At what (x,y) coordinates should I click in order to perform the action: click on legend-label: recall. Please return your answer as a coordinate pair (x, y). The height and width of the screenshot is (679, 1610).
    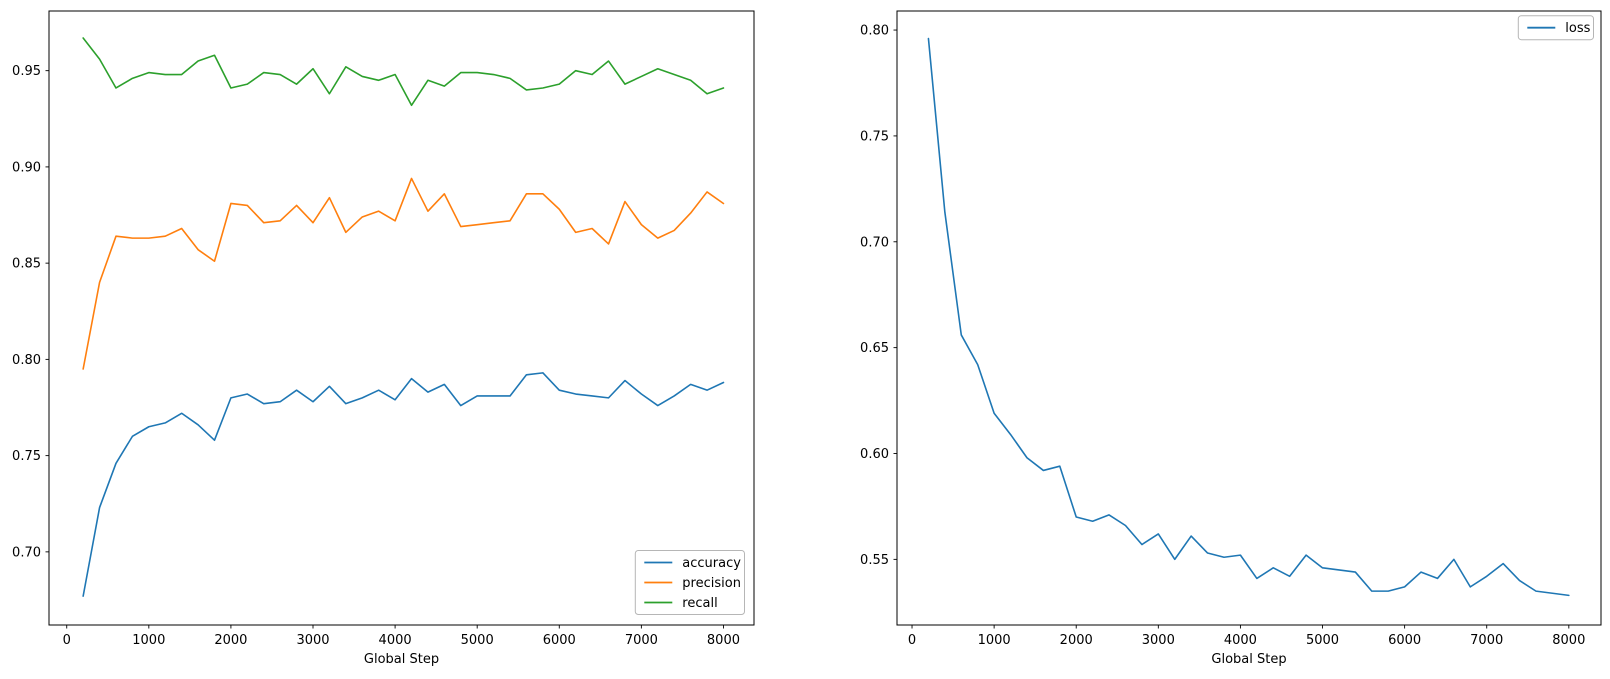
    Looking at the image, I should click on (699, 603).